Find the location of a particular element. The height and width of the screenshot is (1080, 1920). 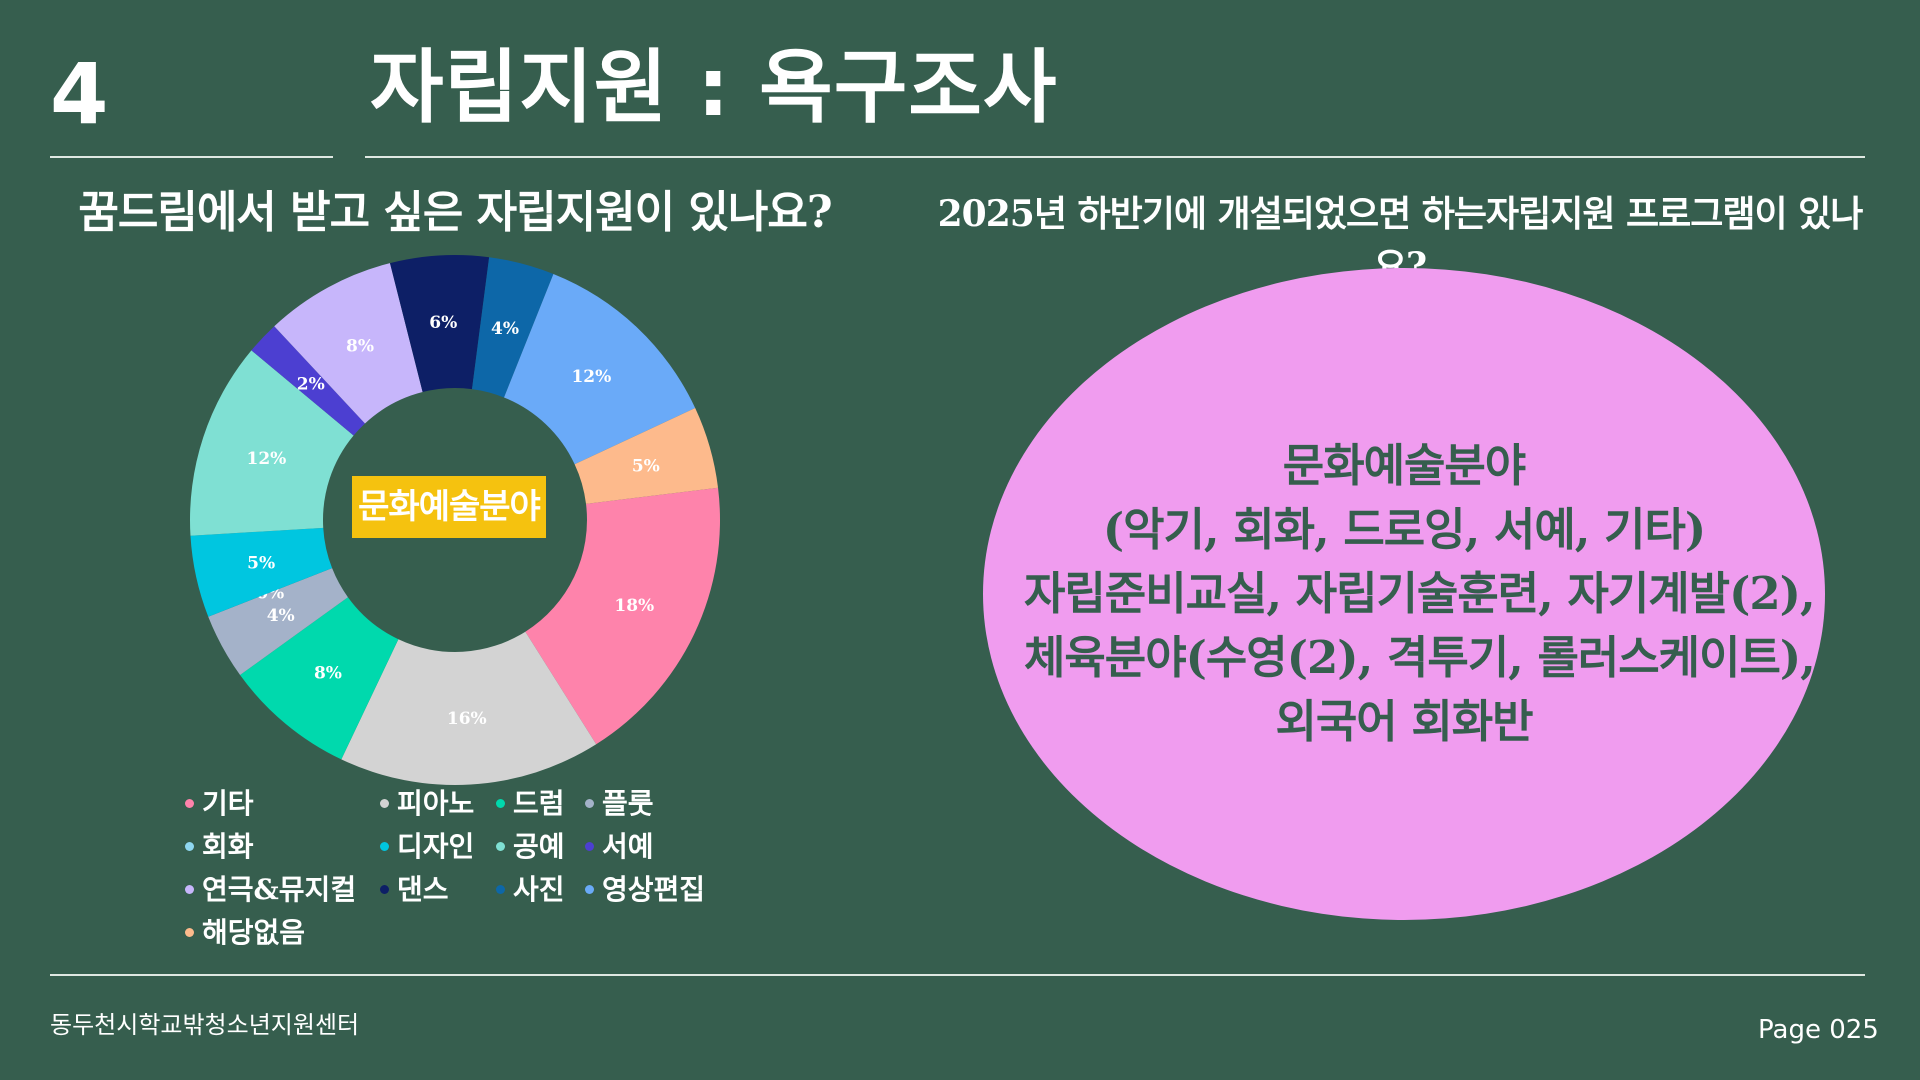

donut-chart: 18%16%8%4%0%5%12%2%8%6% 4%12%5% is located at coordinates (455, 520).